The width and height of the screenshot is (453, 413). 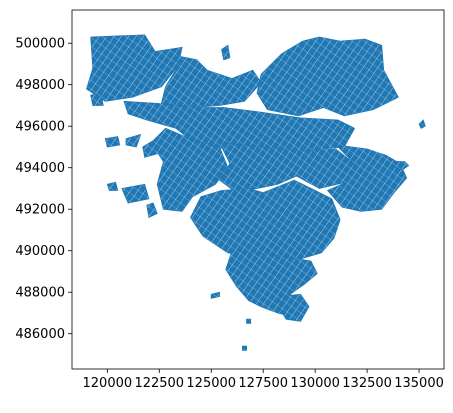 What do you see at coordinates (263, 383) in the screenshot?
I see `x-tick-label: 127500` at bounding box center [263, 383].